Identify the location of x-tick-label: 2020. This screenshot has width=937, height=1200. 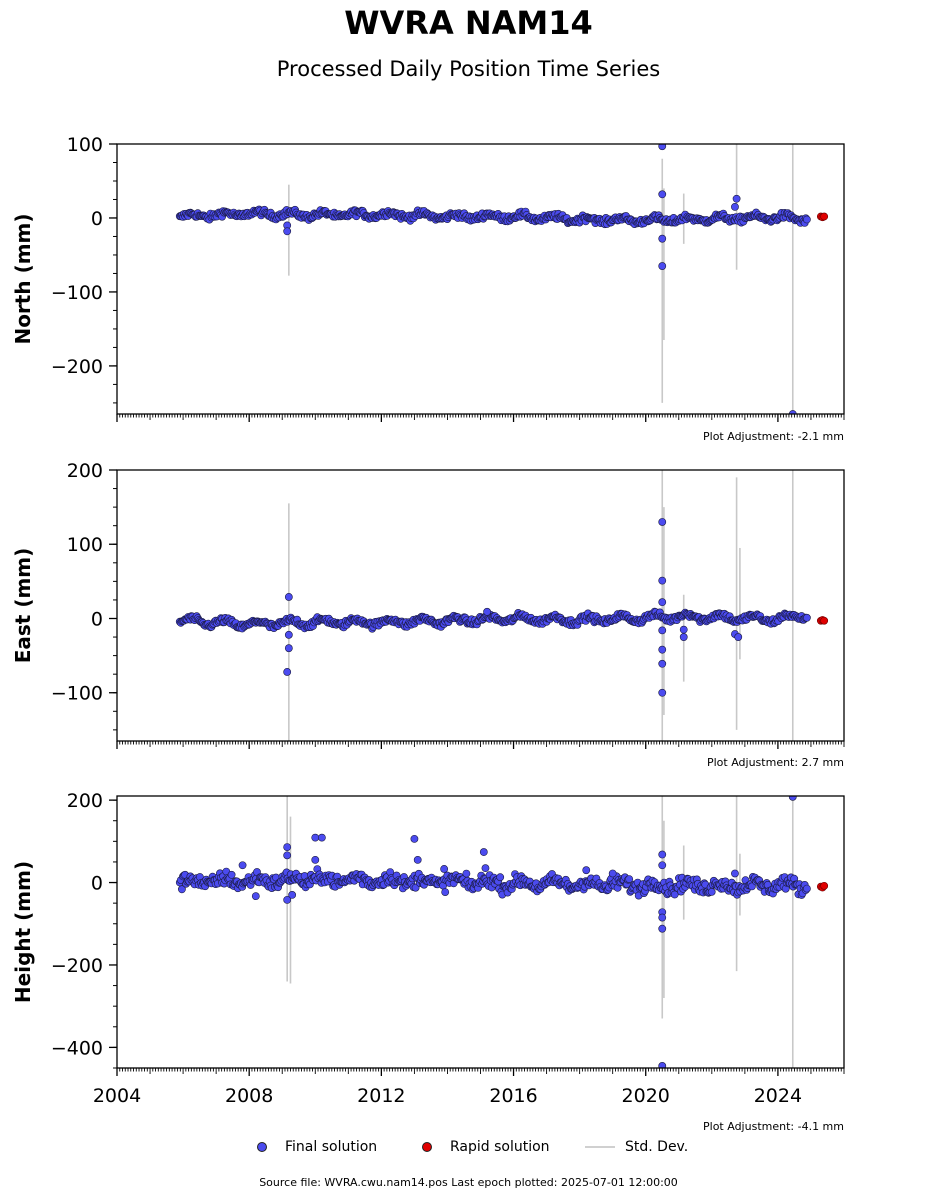
(646, 1096).